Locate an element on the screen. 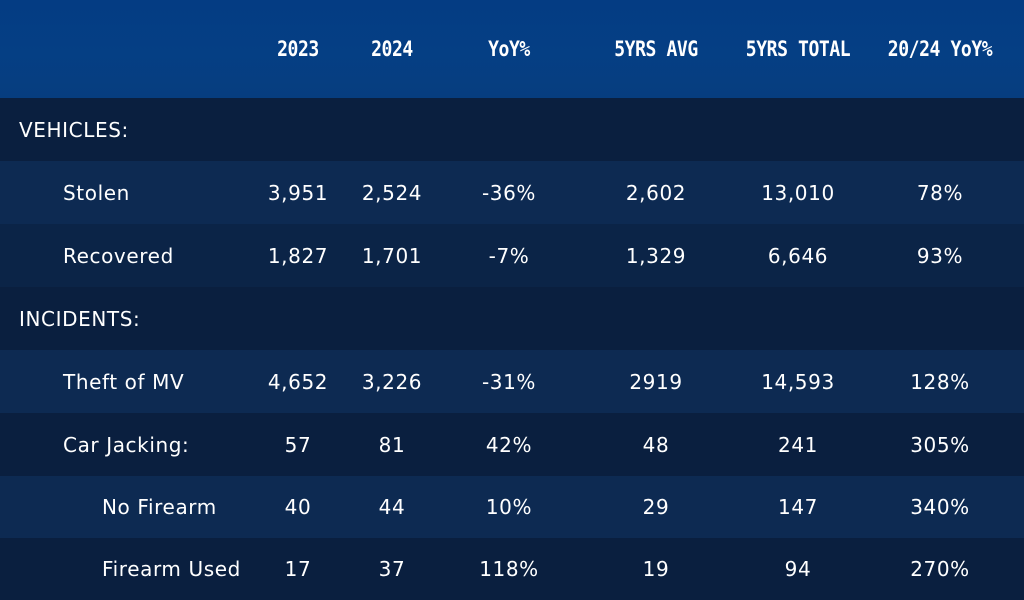 Image resolution: width=1024 pixels, height=600 pixels. column-header-5yrs-avg: 5YRS AVG is located at coordinates (656, 49).